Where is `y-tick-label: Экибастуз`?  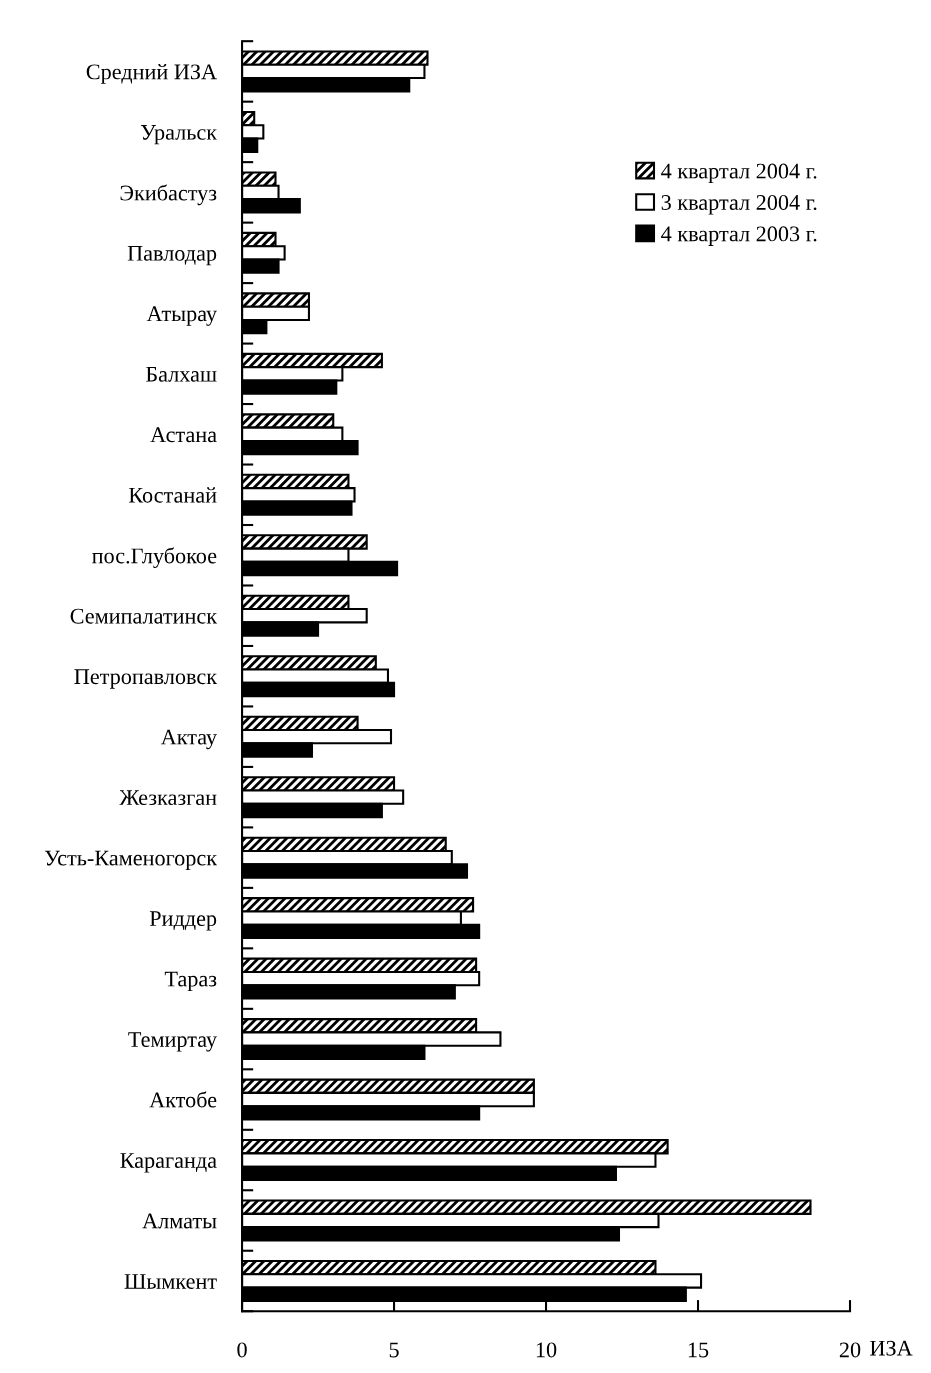 y-tick-label: Экибастуз is located at coordinates (168, 195).